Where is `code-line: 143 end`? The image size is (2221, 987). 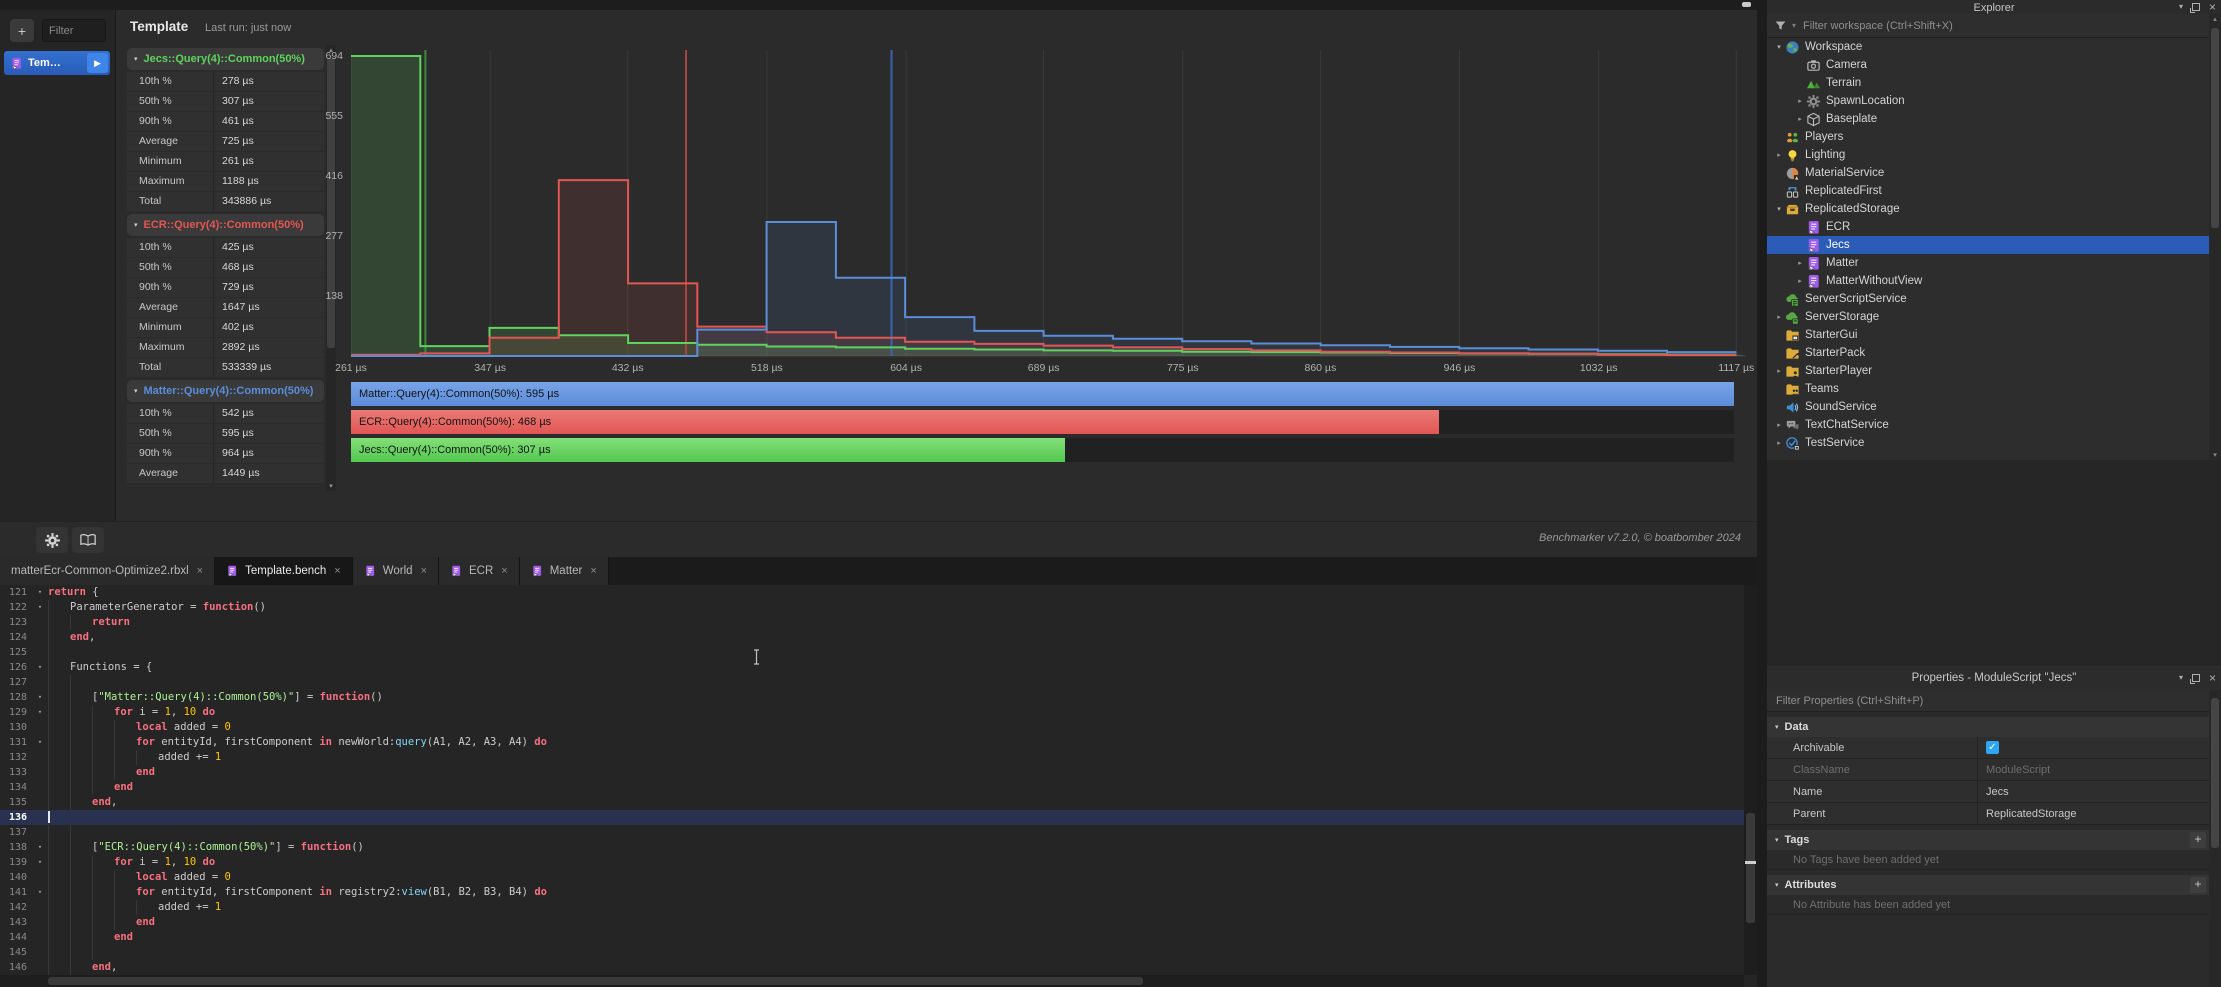
code-line: 143 end is located at coordinates (872, 922).